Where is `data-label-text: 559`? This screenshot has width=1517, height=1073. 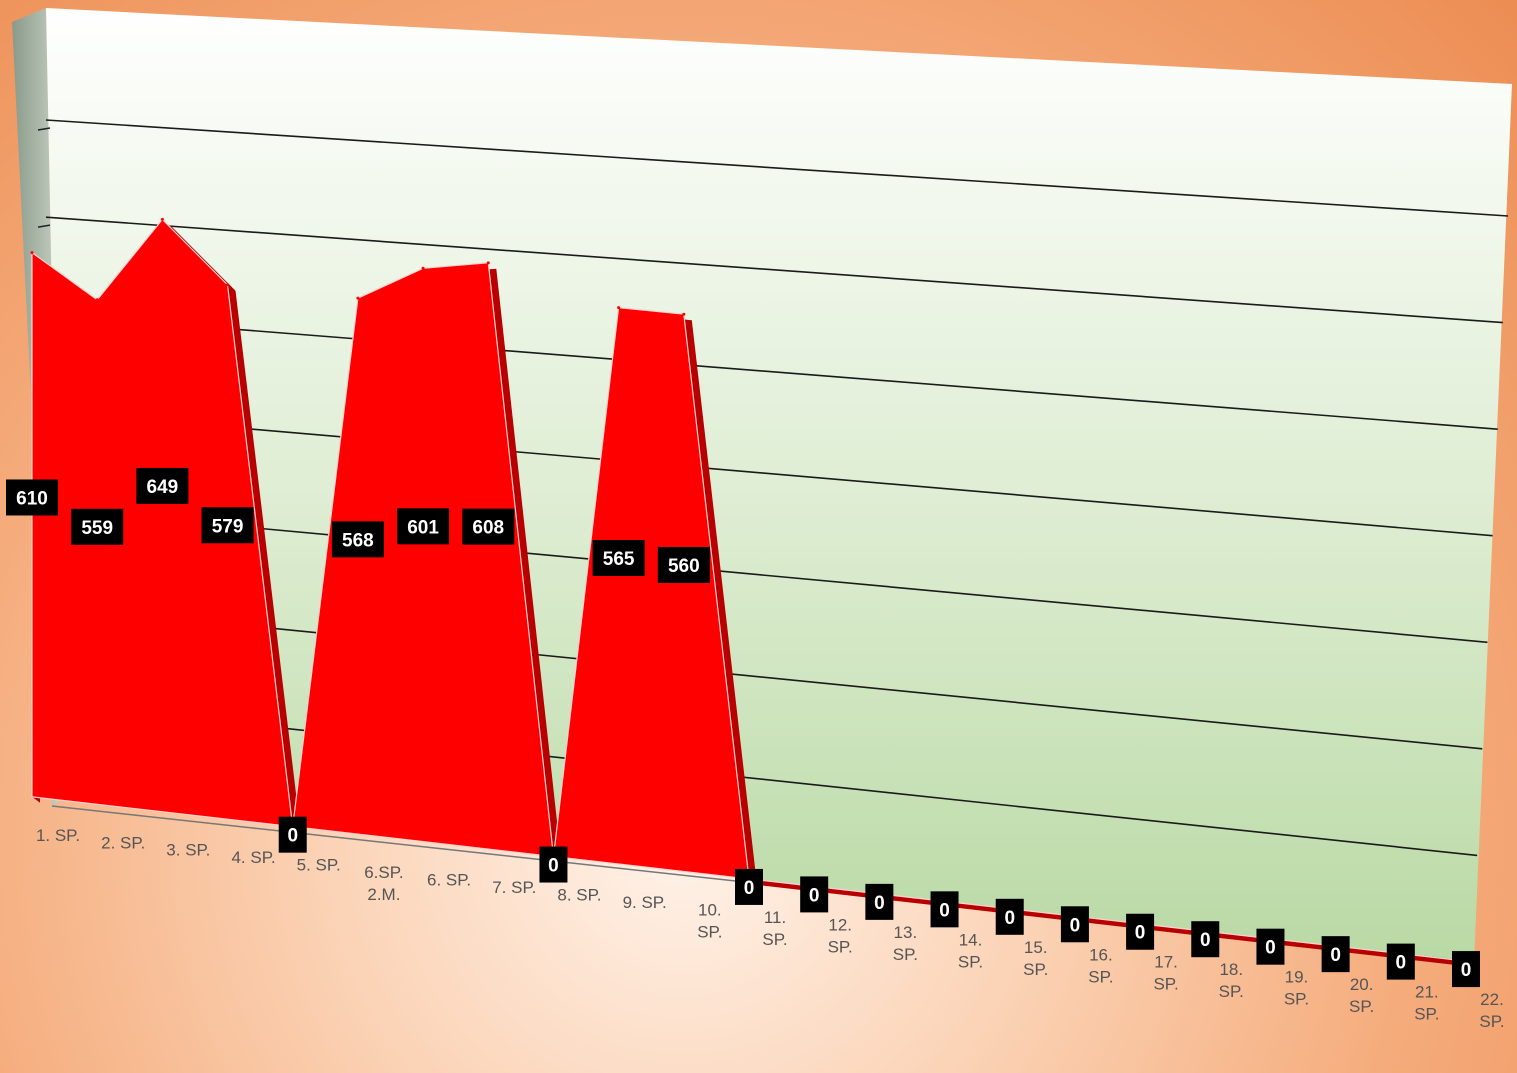 data-label-text: 559 is located at coordinates (97, 528).